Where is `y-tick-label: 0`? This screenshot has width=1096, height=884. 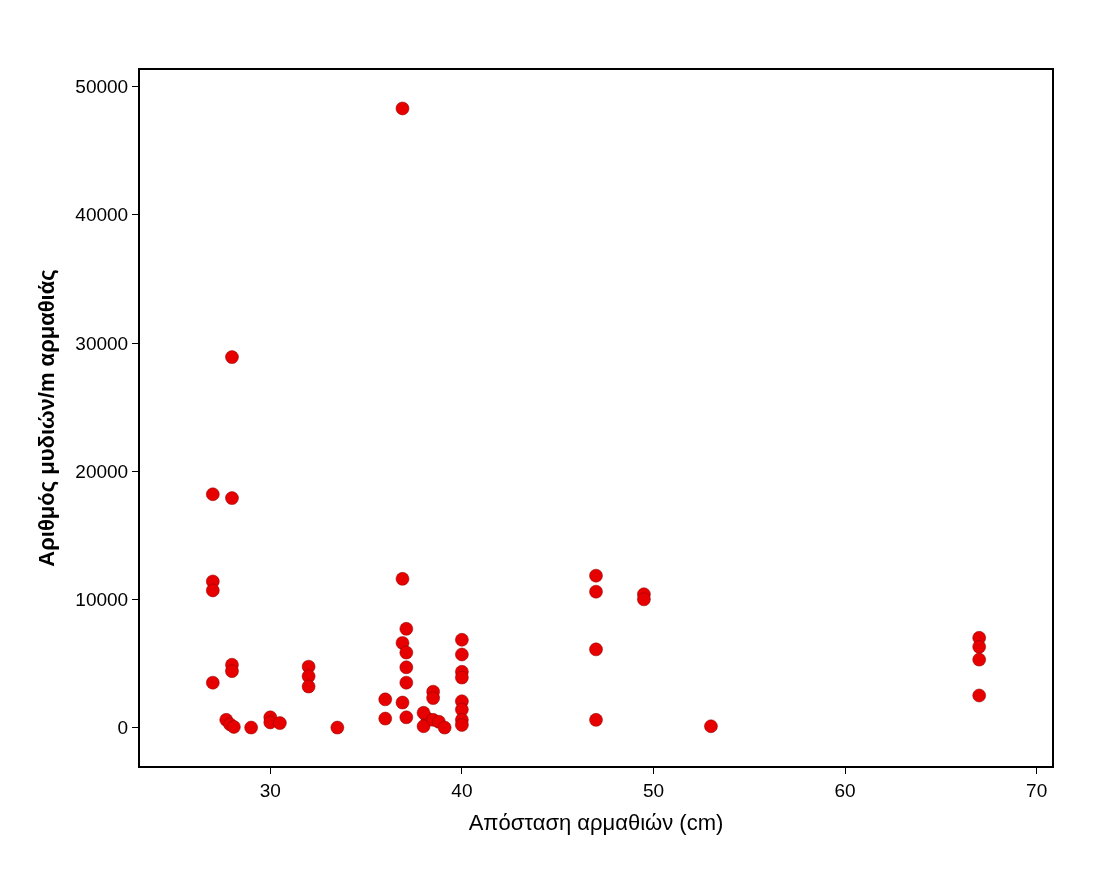
y-tick-label: 0 is located at coordinates (123, 728).